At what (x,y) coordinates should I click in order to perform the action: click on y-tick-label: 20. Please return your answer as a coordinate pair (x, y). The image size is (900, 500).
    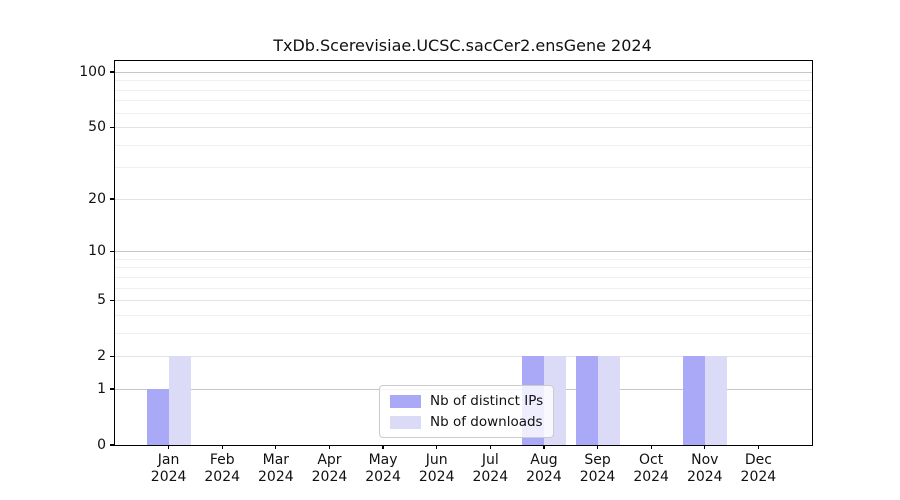
    Looking at the image, I should click on (97, 198).